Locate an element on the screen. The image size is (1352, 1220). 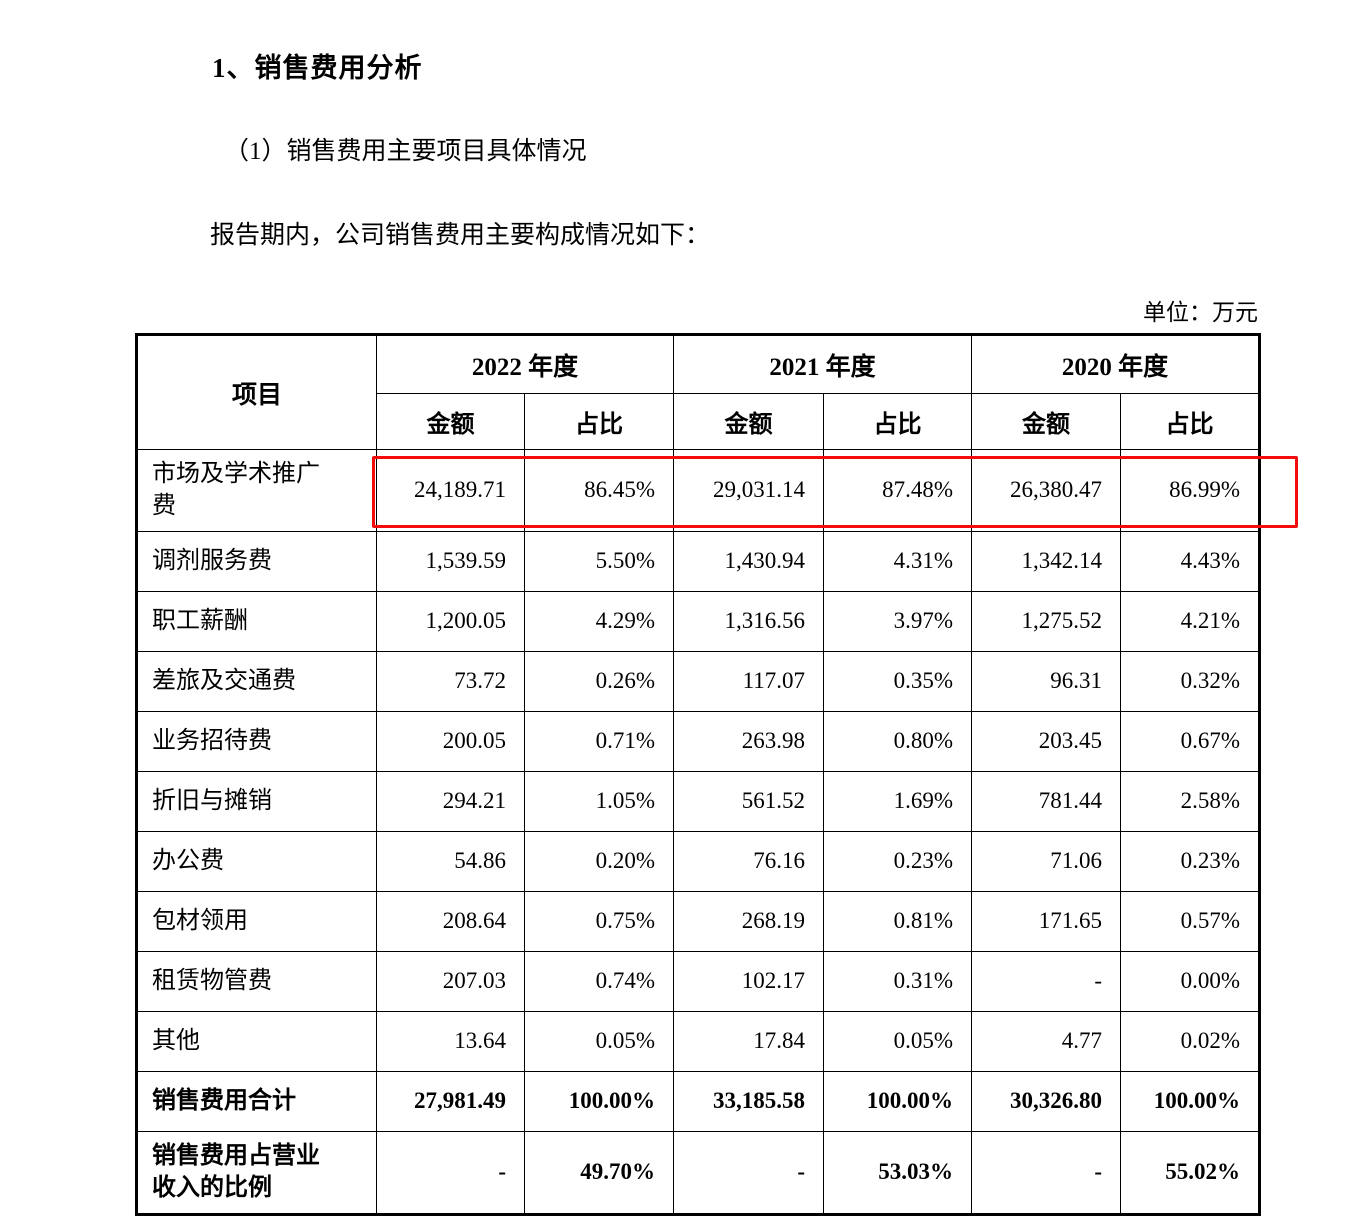
cell-value: 4.29% is located at coordinates (599, 621).